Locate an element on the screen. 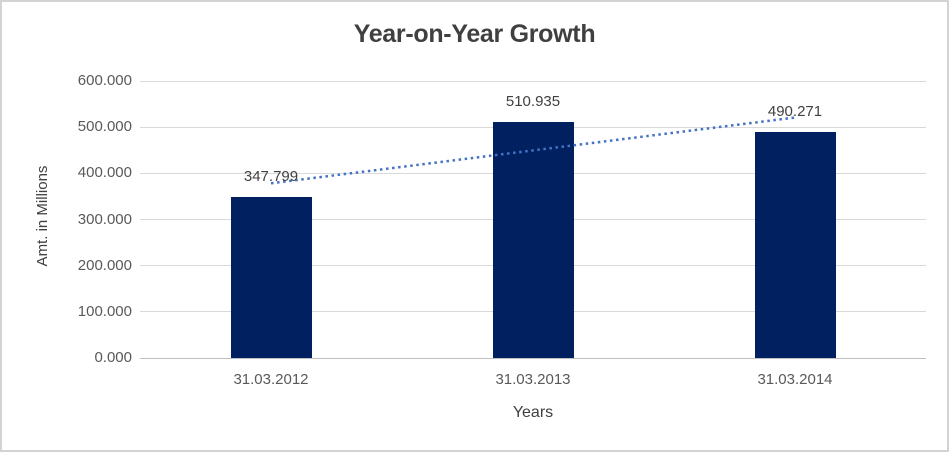 This screenshot has width=949, height=452. y-tick-label: 500.000 is located at coordinates (104, 127).